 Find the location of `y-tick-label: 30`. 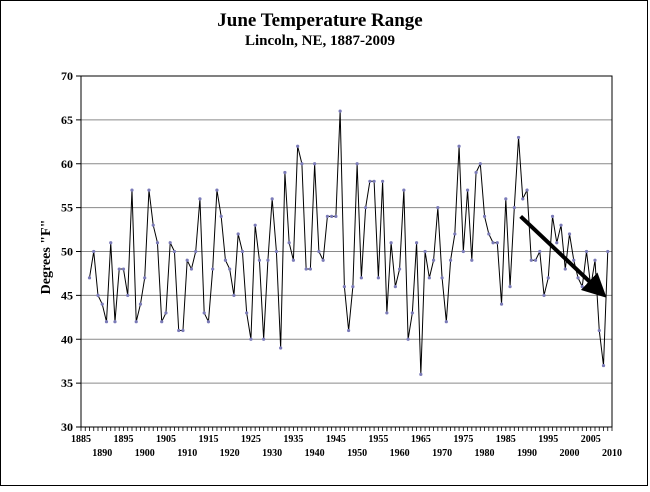

y-tick-label: 30 is located at coordinates (67, 427).